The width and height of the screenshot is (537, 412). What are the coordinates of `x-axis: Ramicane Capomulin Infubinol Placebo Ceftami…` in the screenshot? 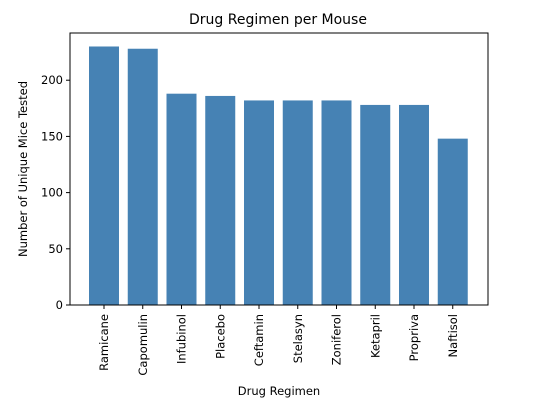 It's located at (278, 340).